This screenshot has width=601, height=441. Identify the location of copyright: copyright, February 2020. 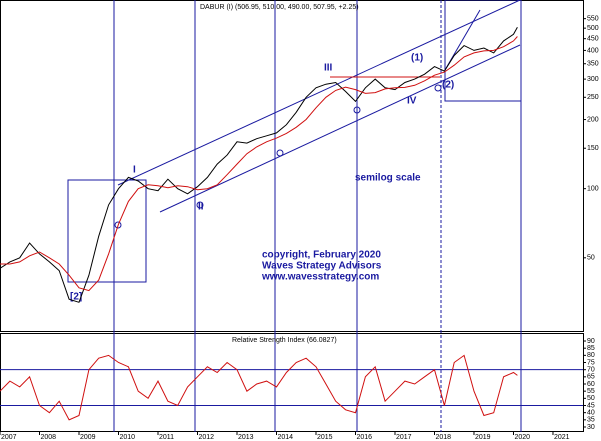
(321, 255).